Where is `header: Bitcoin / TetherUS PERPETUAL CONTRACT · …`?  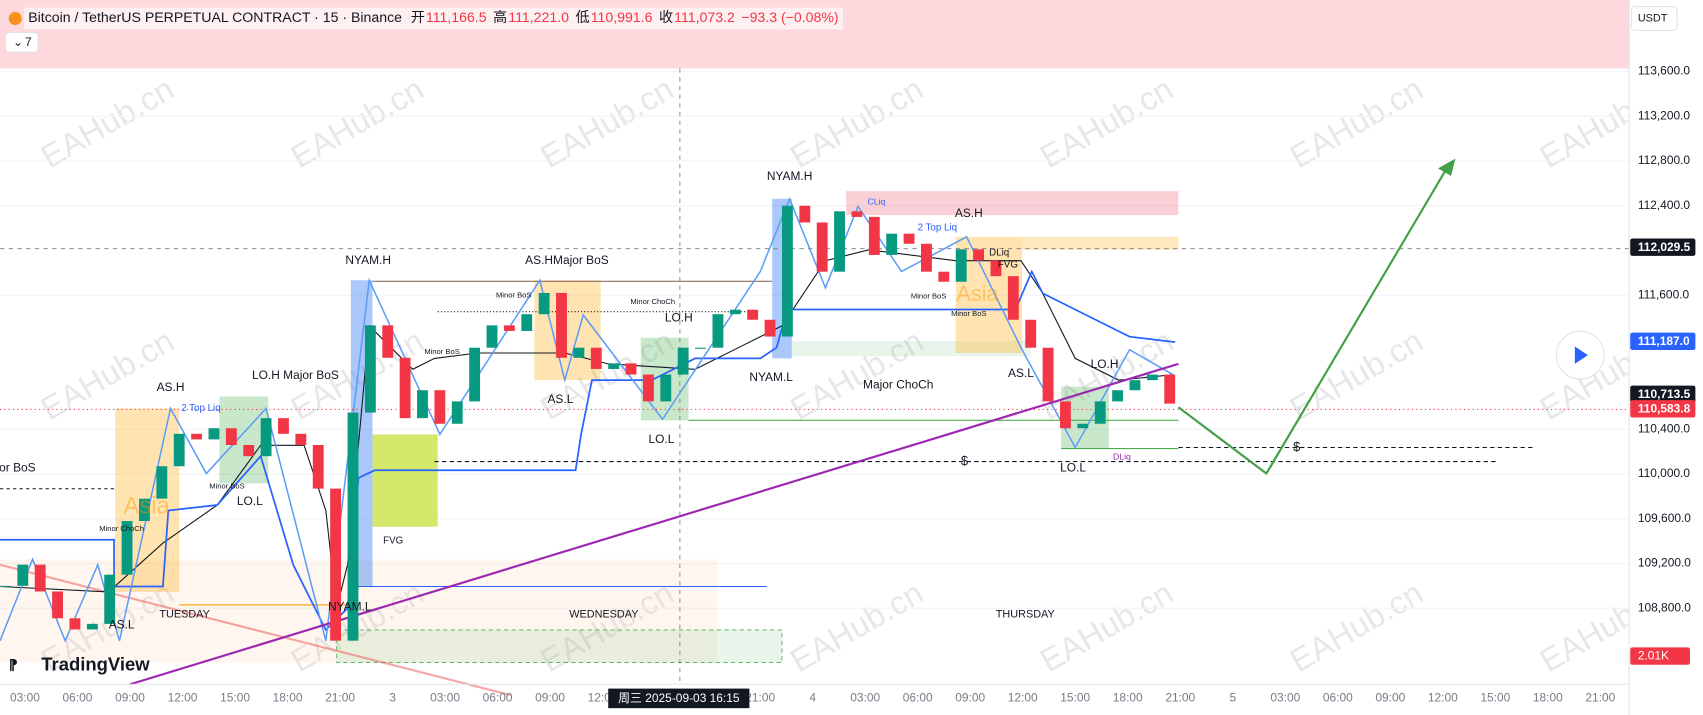 header: Bitcoin / TetherUS PERPETUAL CONTRACT · … is located at coordinates (433, 18).